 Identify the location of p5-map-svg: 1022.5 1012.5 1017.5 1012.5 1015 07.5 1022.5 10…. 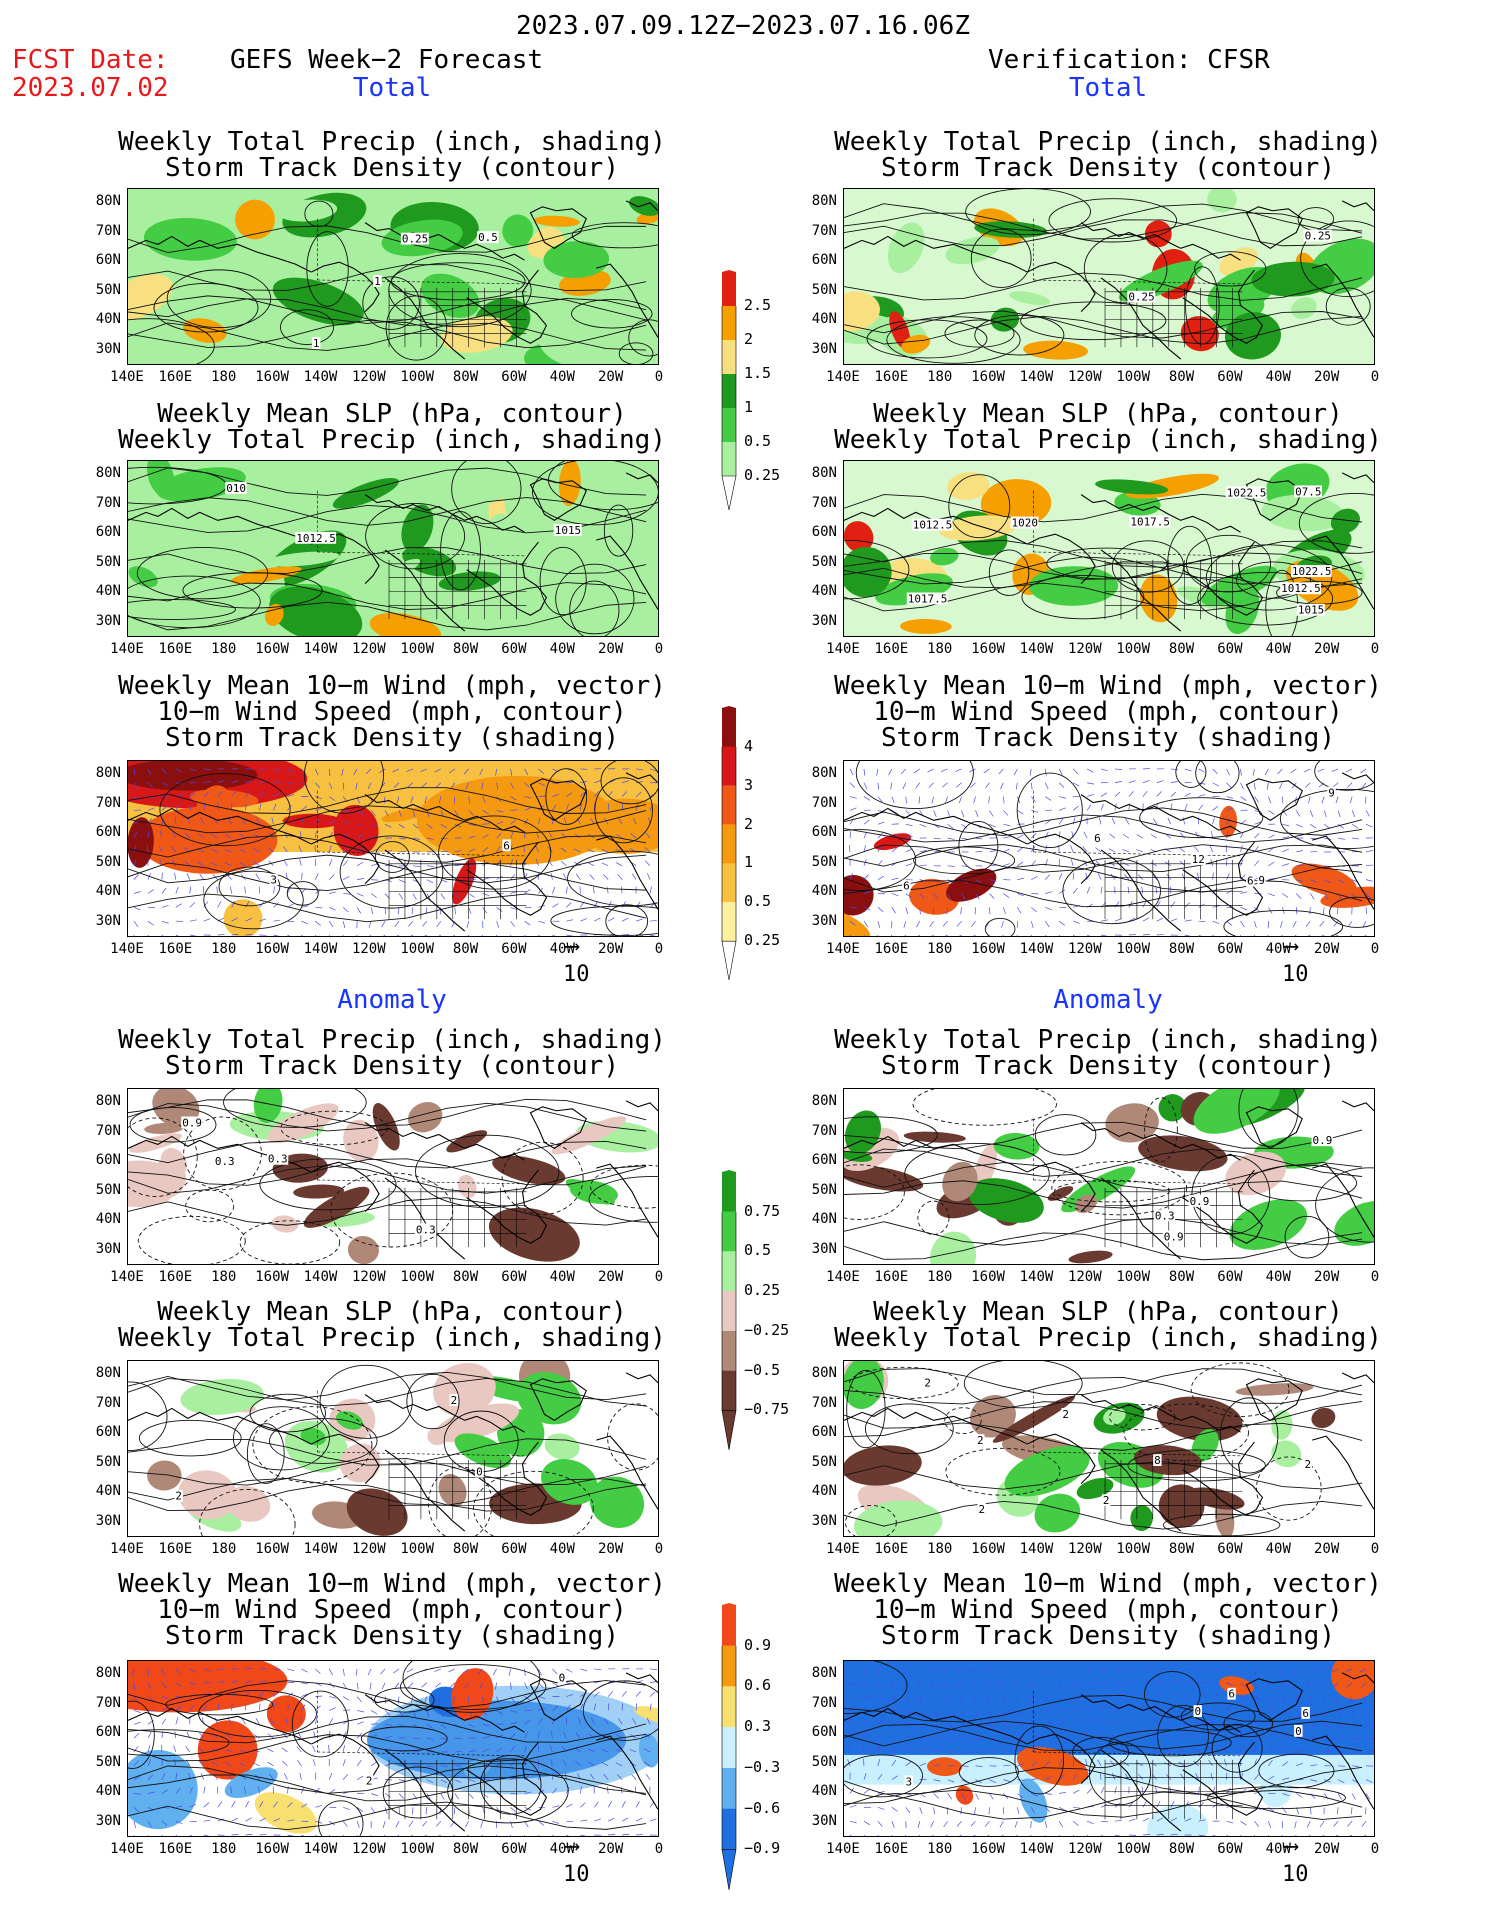
(1109, 548).